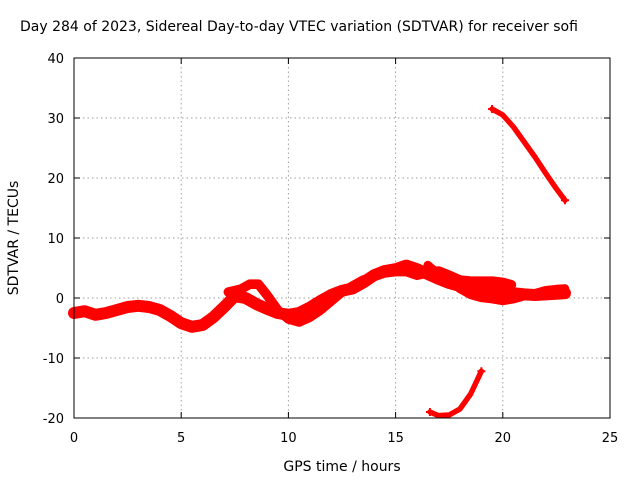 Image resolution: width=640 pixels, height=480 pixels. Describe the element at coordinates (288, 438) in the screenshot. I see `x-tick-label: 10` at that location.